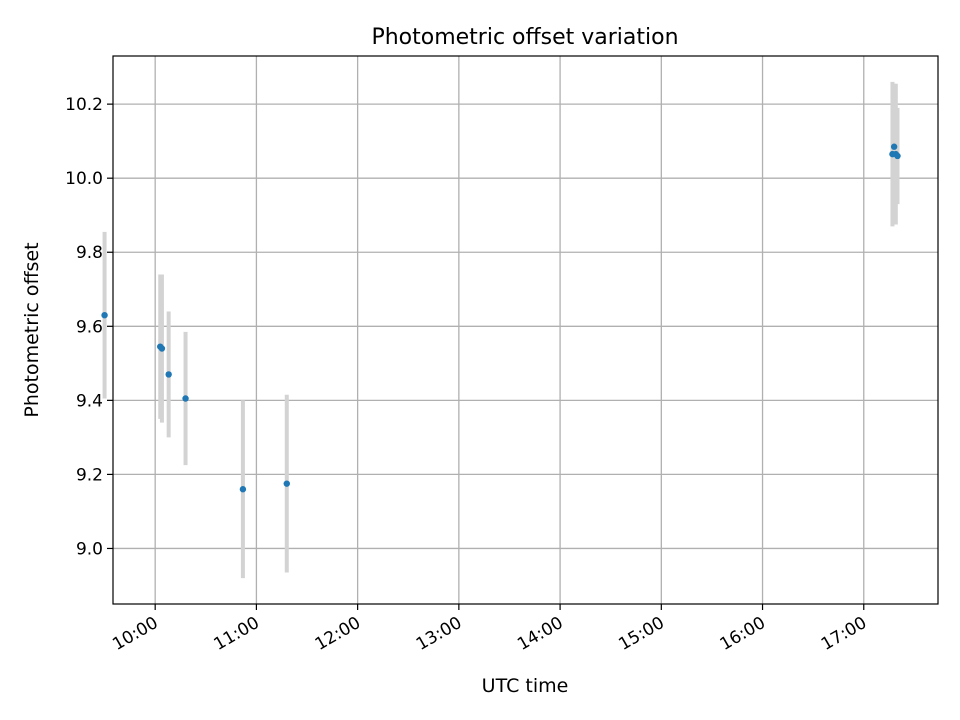 Image resolution: width=960 pixels, height=720 pixels. What do you see at coordinates (844, 634) in the screenshot?
I see `x-tick-label: 17:00` at bounding box center [844, 634].